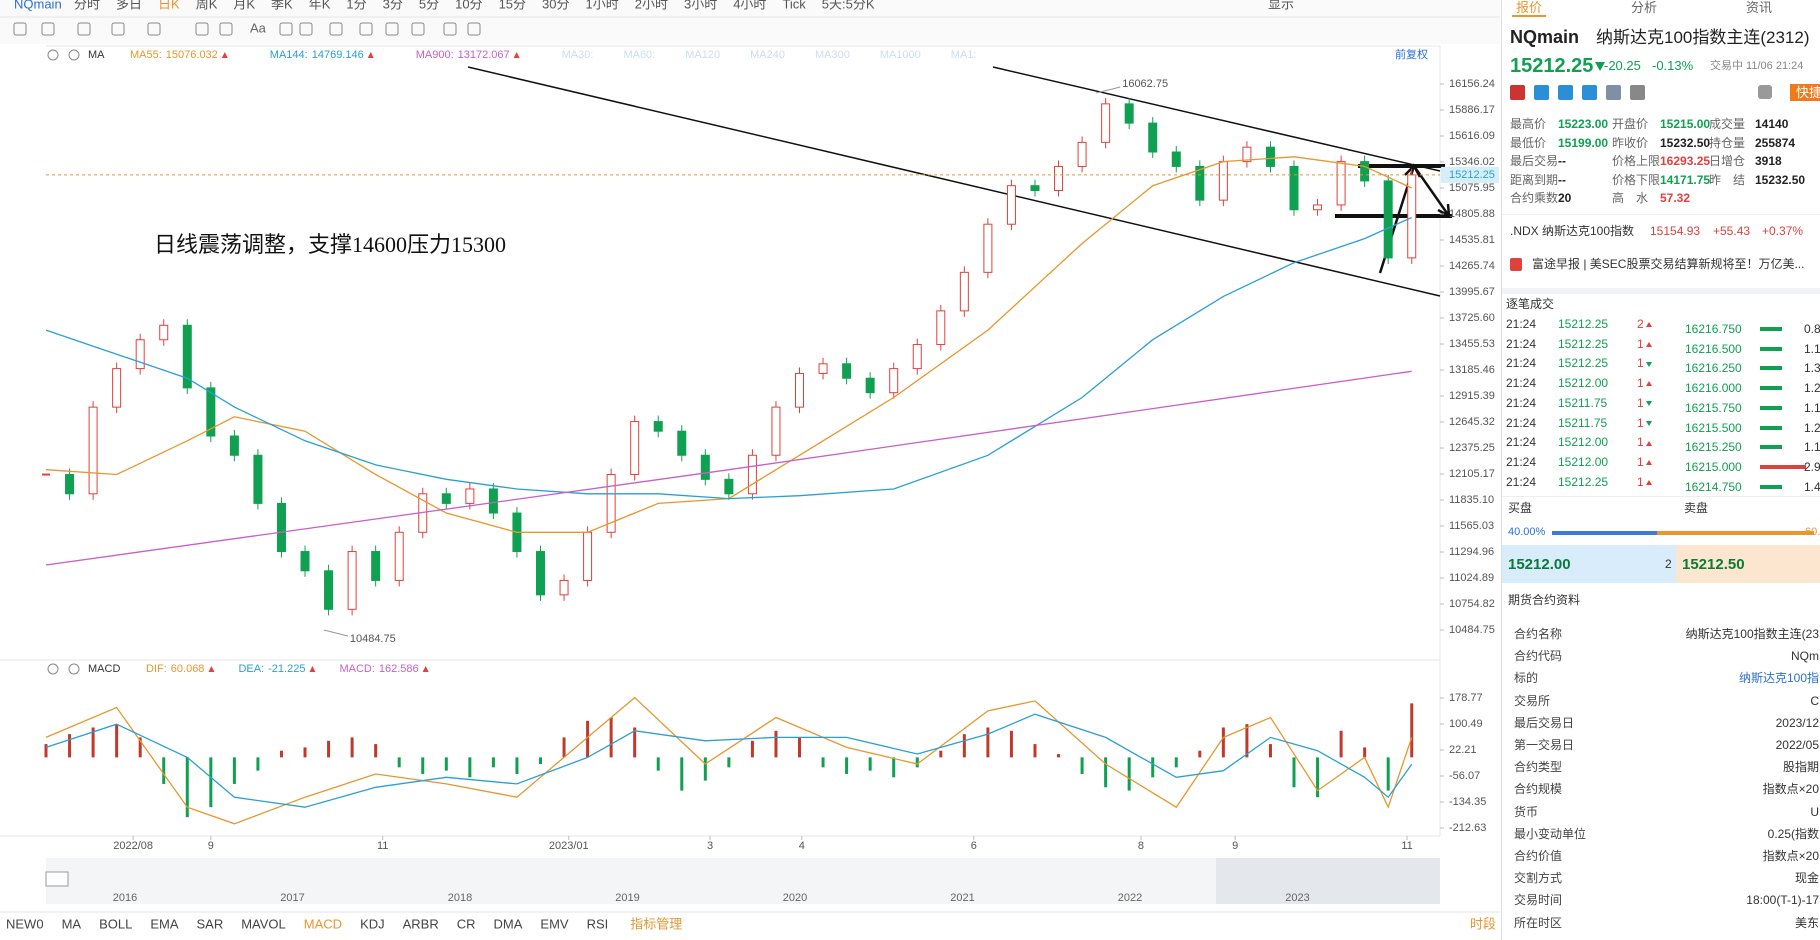 The width and height of the screenshot is (1820, 940). Describe the element at coordinates (794, 5) in the screenshot. I see `period-tab: Tick` at that location.